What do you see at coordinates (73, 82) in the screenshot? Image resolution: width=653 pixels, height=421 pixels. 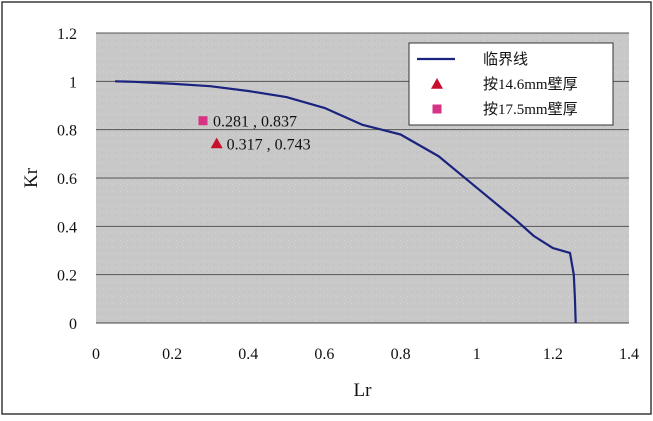 I see `y-tick-label: 1` at bounding box center [73, 82].